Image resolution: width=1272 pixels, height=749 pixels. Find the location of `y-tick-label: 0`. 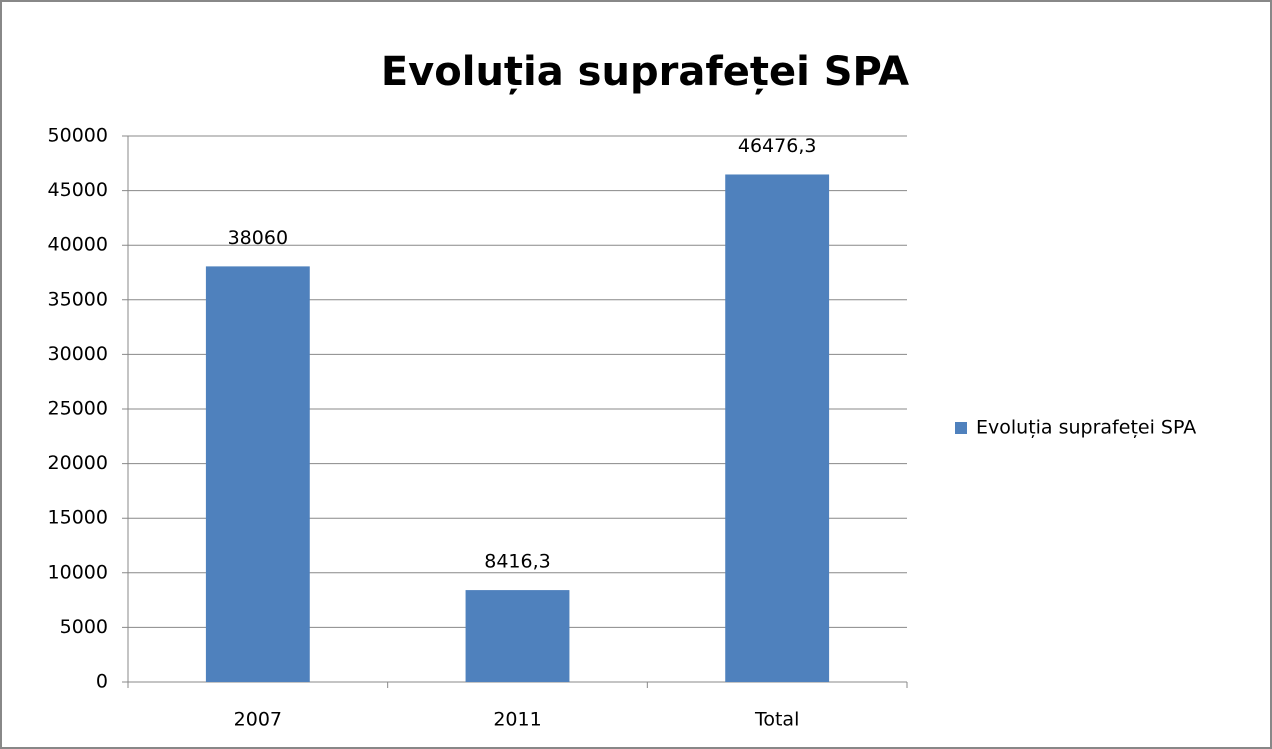

y-tick-label: 0 is located at coordinates (102, 682).